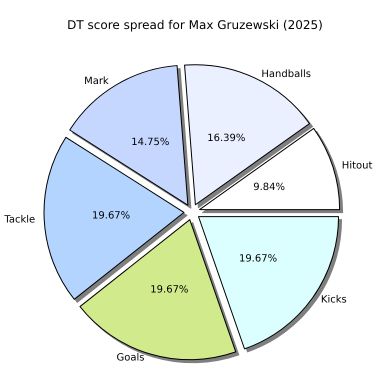  What do you see at coordinates (96, 82) in the screenshot?
I see `slice-label: Mark` at bounding box center [96, 82].